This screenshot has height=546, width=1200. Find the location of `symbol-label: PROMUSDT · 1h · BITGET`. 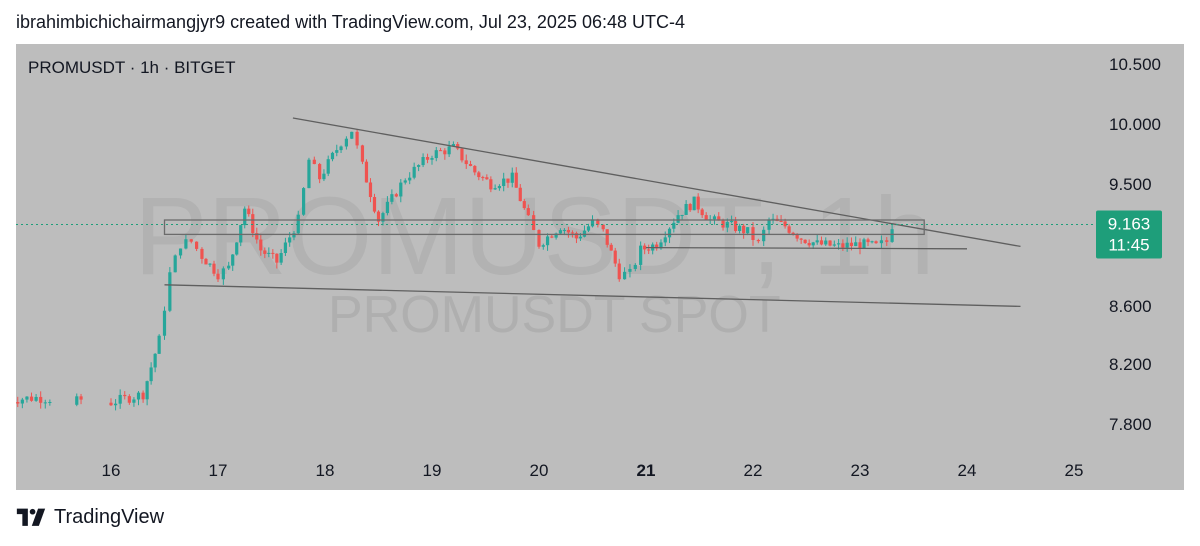

symbol-label: PROMUSDT · 1h · BITGET is located at coordinates (132, 67).